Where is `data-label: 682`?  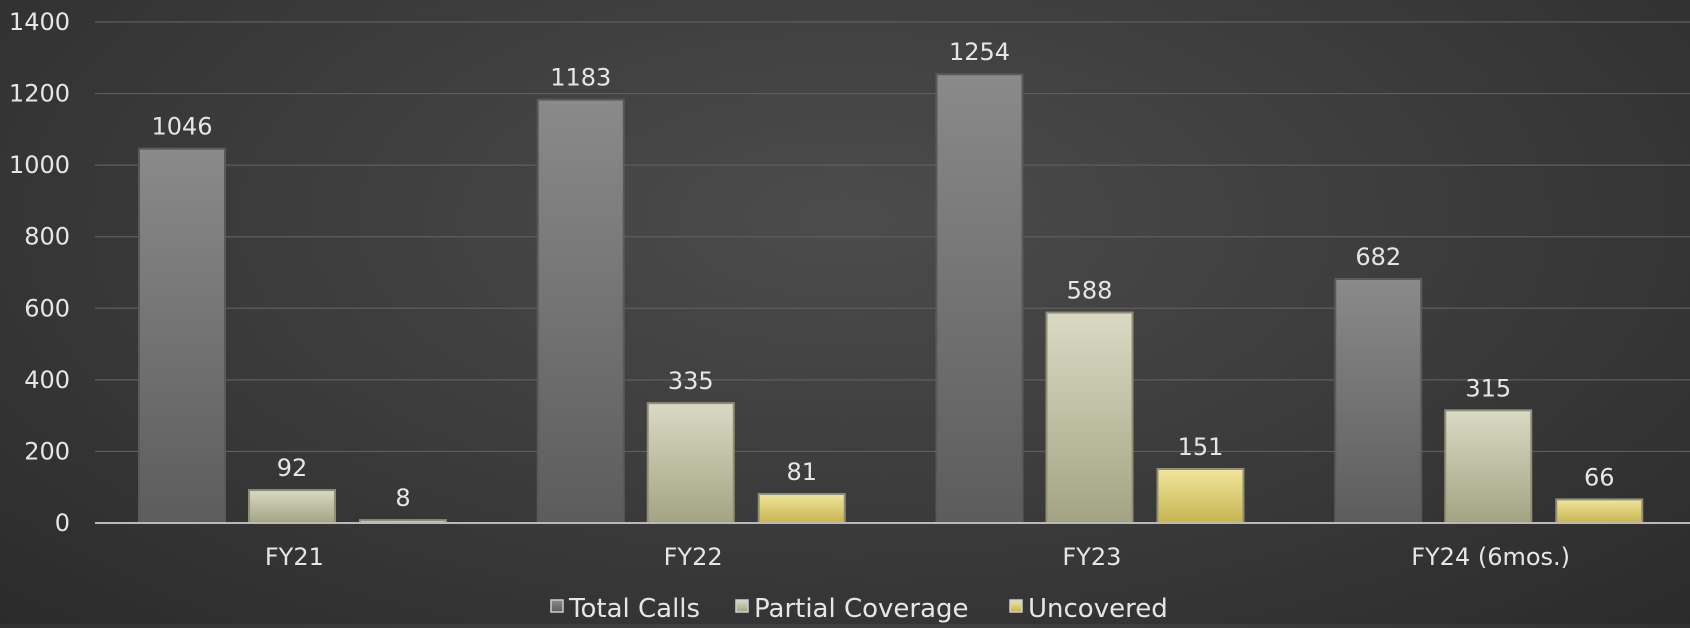 data-label: 682 is located at coordinates (1378, 257).